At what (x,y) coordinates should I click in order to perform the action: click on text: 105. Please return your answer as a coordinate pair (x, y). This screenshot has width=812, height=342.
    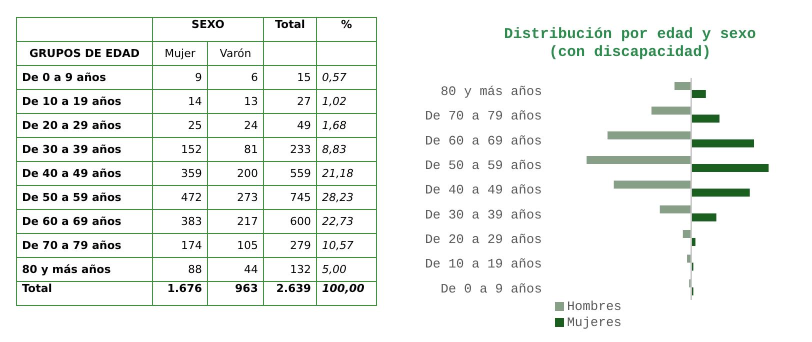
    Looking at the image, I should click on (236, 246).